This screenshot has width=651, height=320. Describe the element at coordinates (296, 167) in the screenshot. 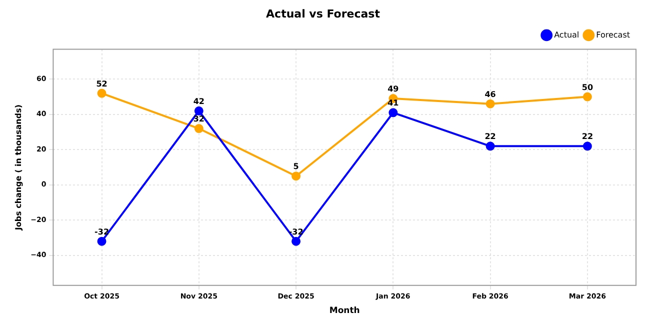

I see `data-label: 5` at that location.